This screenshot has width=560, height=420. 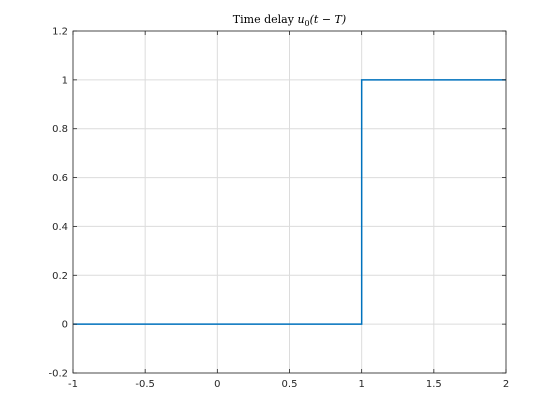 I want to click on x-tick-label: 1, so click(x=361, y=384).